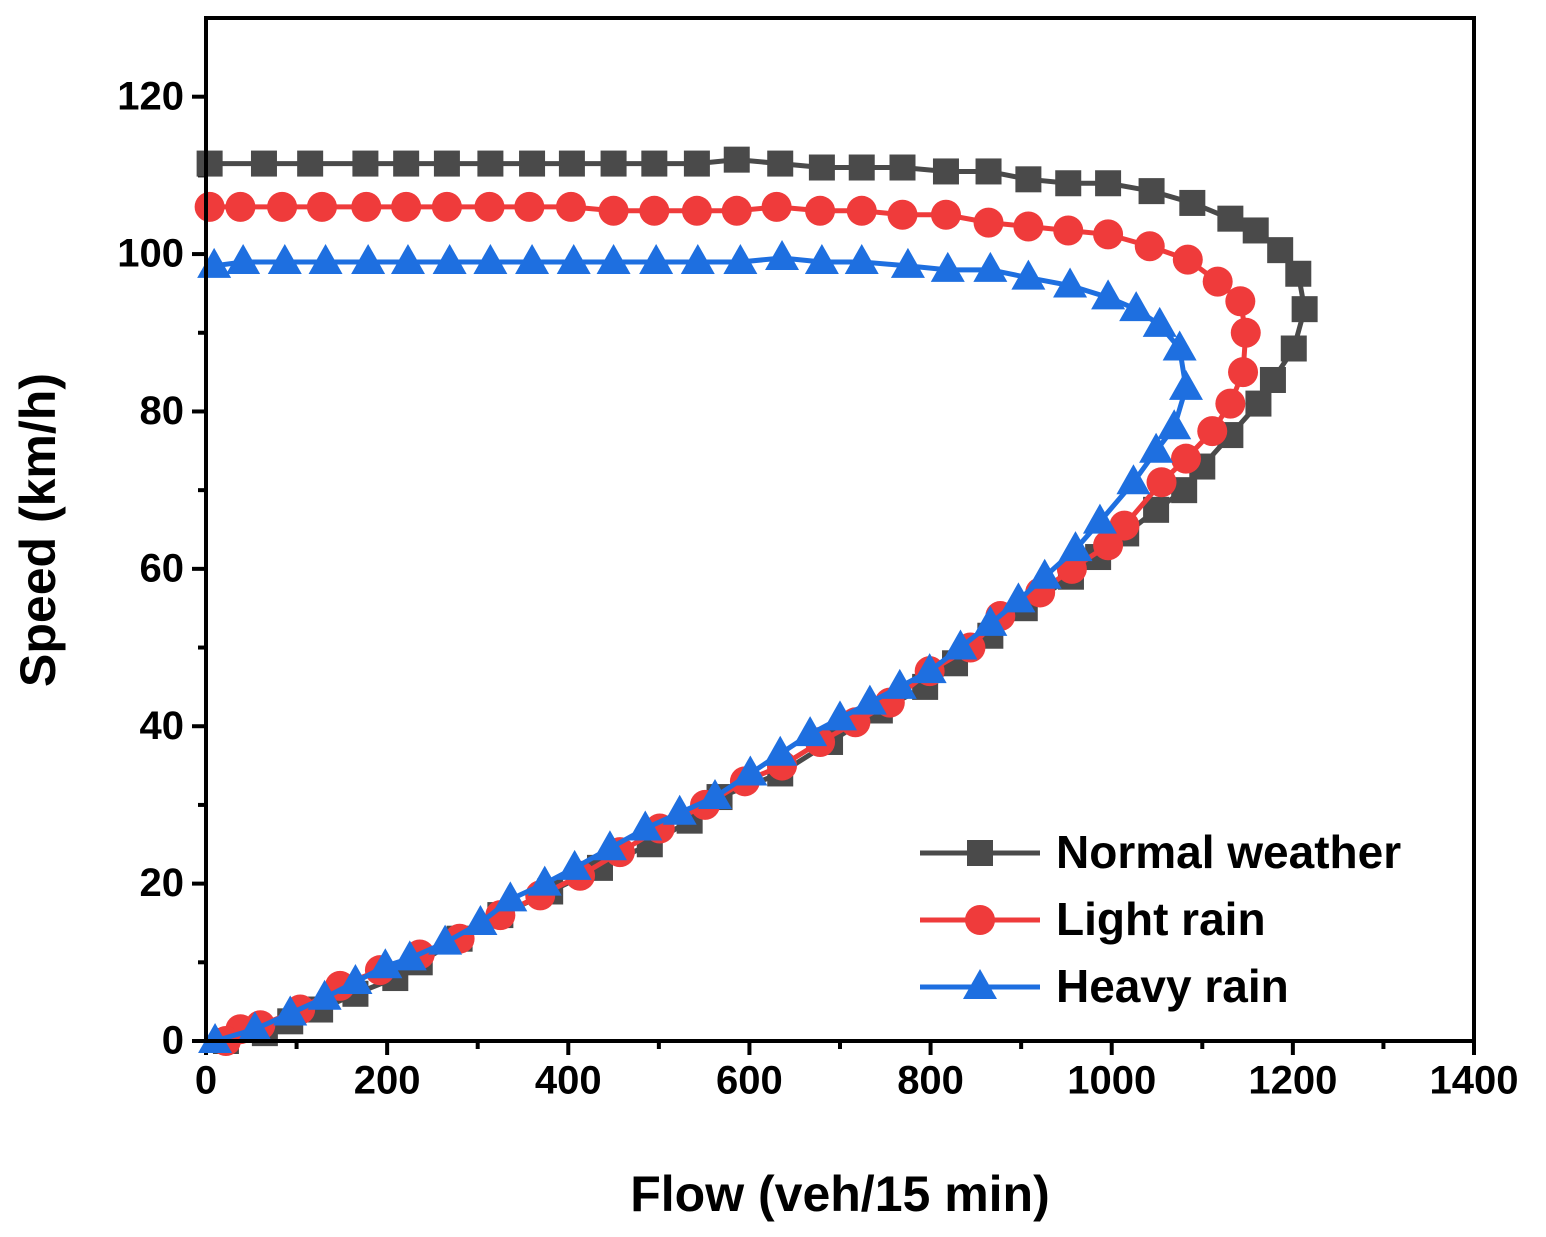  Describe the element at coordinates (749, 1081) in the screenshot. I see `x-tick-label: 600` at that location.